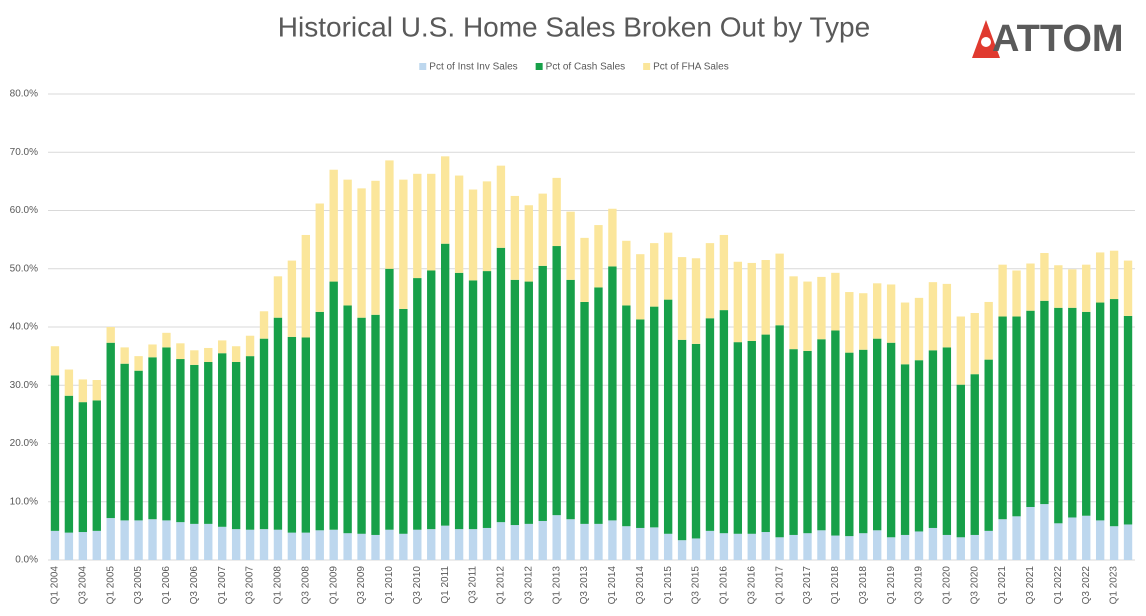 This screenshot has height=616, width=1146. I want to click on legend-item: Pct of Cash Sales, so click(580, 67).